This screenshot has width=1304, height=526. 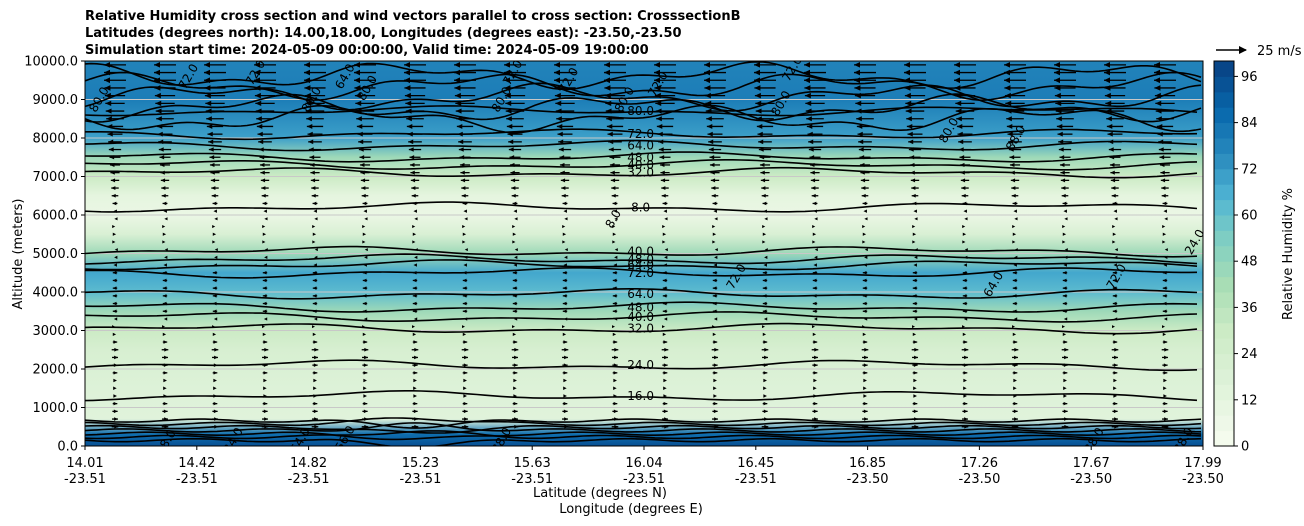 What do you see at coordinates (1249, 262) in the screenshot?
I see `colorbar-tick-label: 48` at bounding box center [1249, 262].